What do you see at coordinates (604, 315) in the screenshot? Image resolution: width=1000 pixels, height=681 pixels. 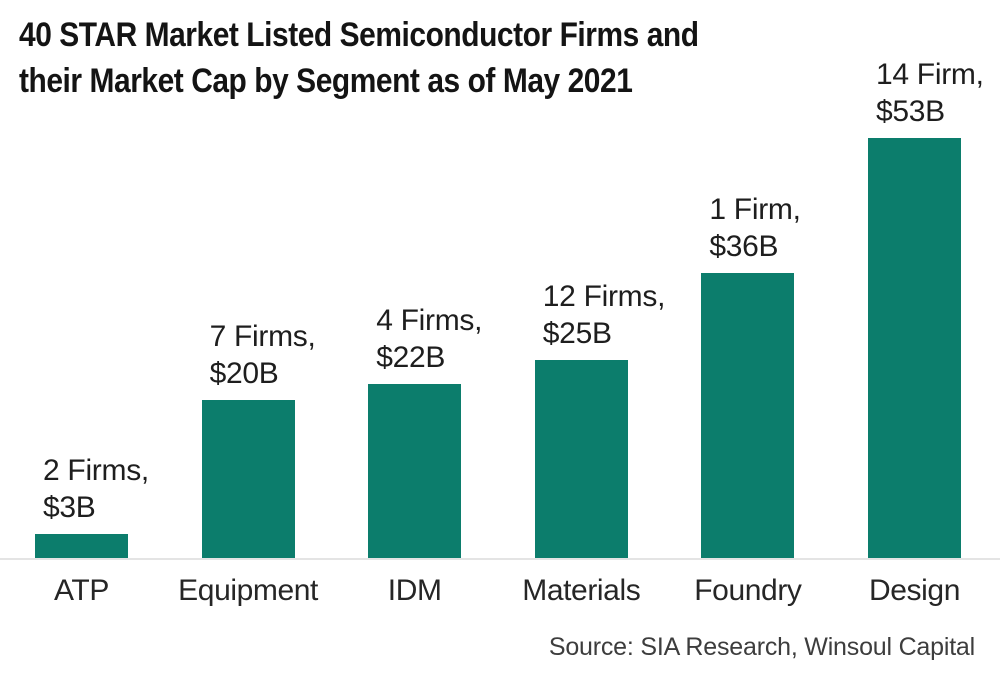 I see `bar-label-materials: 12 Firms, $25B` at bounding box center [604, 315].